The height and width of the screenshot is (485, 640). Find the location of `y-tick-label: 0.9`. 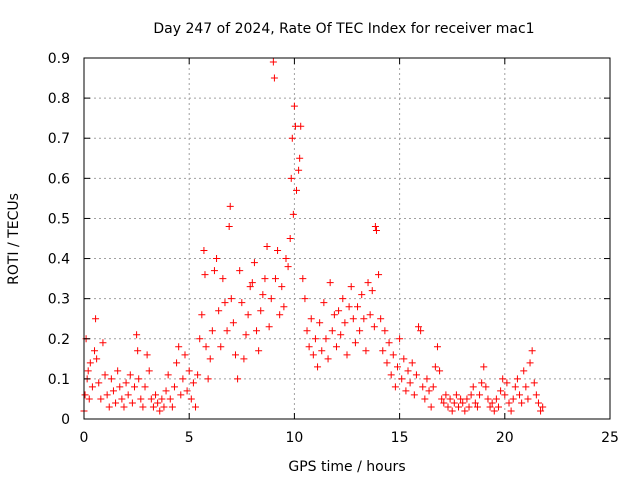

y-tick-label: 0.9 is located at coordinates (59, 59).